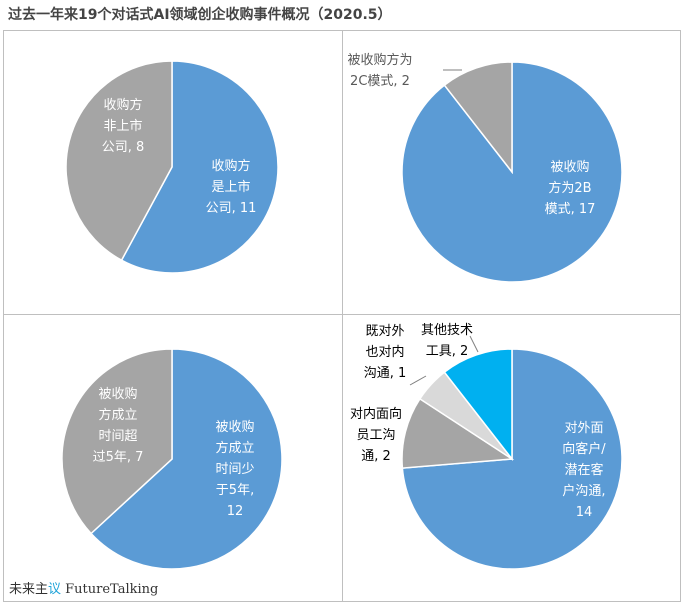 This screenshot has width=685, height=607. What do you see at coordinates (584, 449) in the screenshot?
I see `slice-label-line: 向客户/` at bounding box center [584, 449].